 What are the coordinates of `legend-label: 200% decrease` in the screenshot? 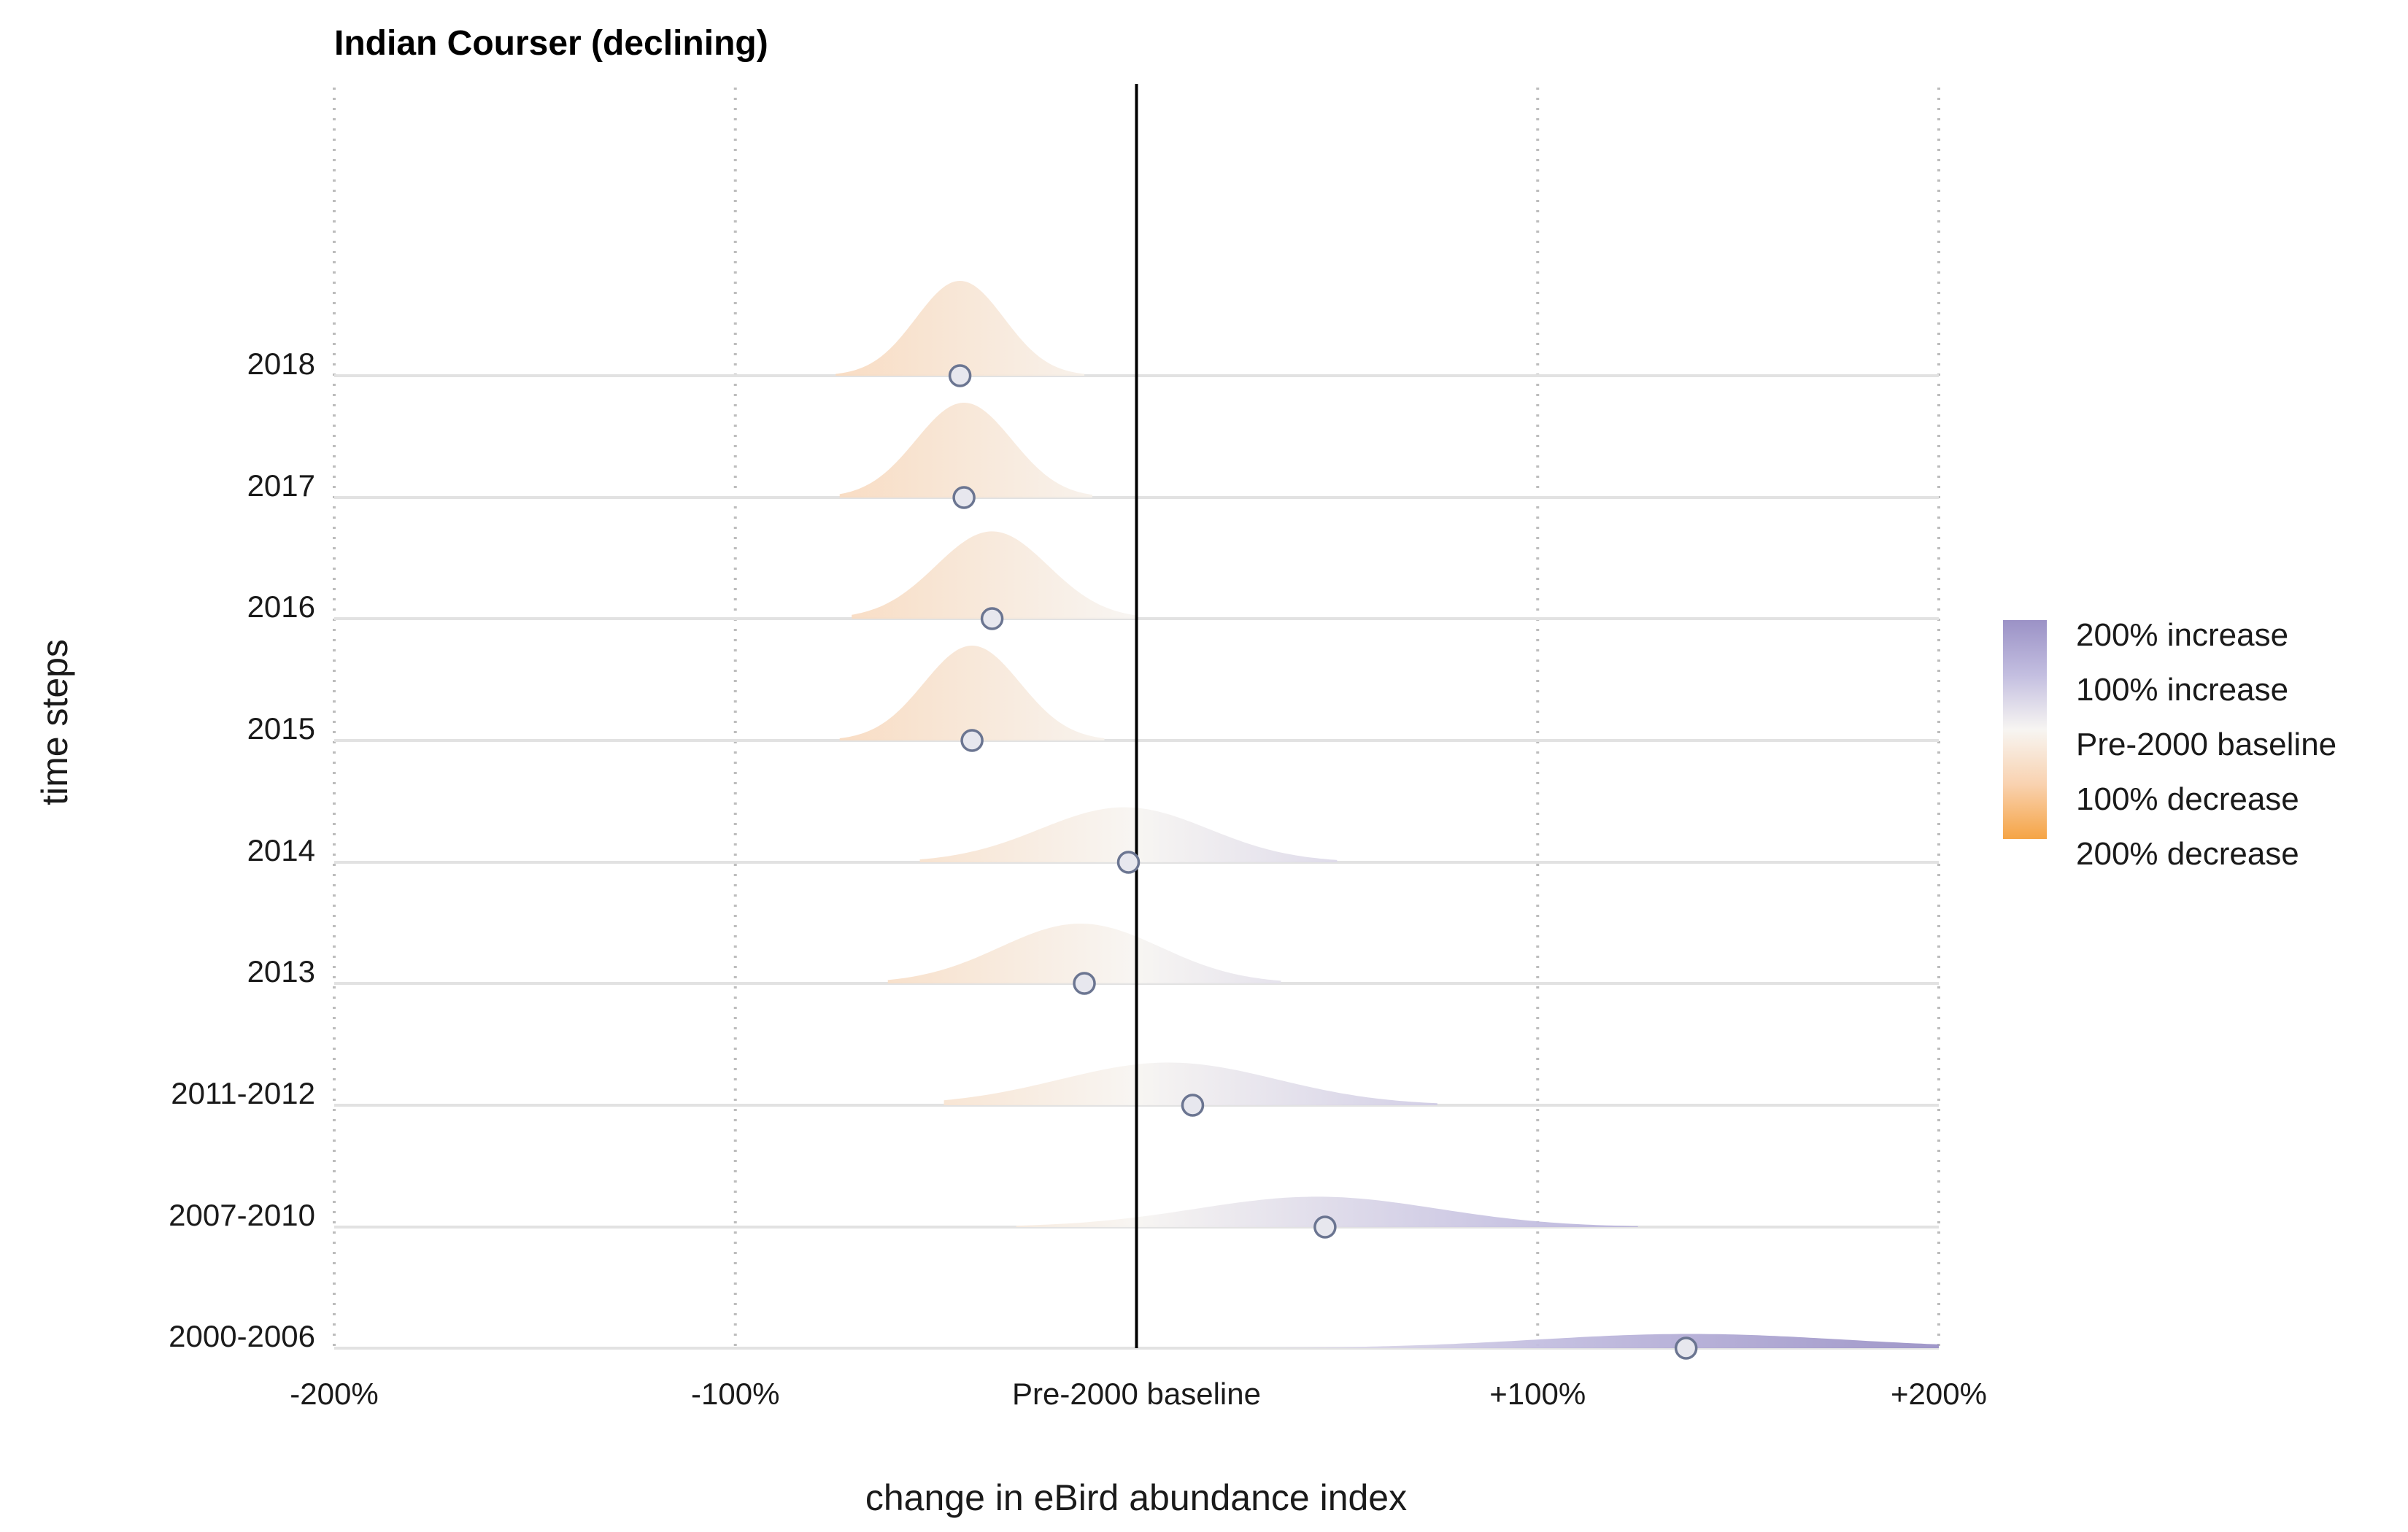 It's located at (2187, 854).